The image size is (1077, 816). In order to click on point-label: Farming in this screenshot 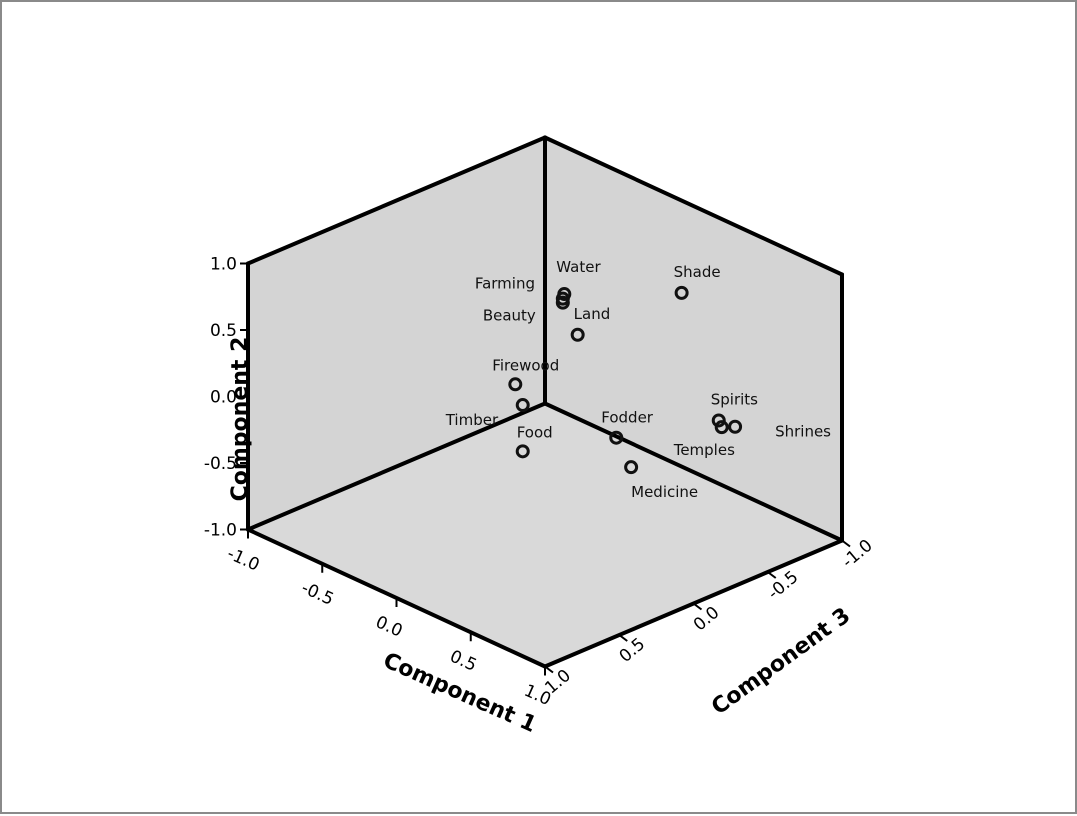, I will do `click(505, 284)`.